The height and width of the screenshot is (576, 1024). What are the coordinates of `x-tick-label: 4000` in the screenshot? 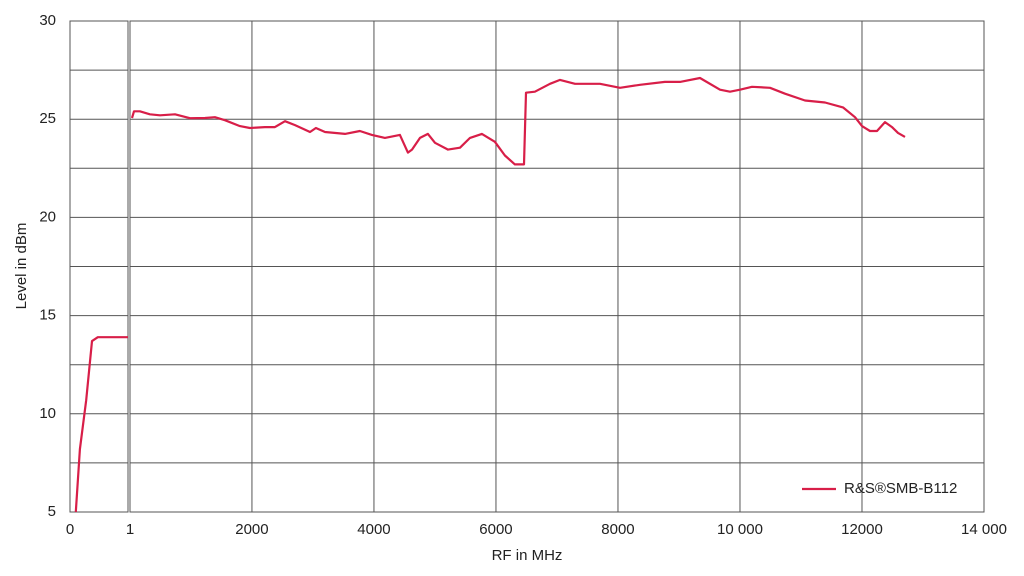 It's located at (373, 529).